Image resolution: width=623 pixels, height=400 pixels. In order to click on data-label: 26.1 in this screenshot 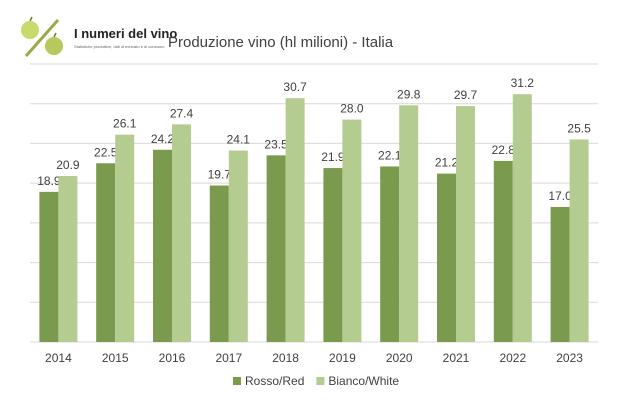, I will do `click(125, 124)`.